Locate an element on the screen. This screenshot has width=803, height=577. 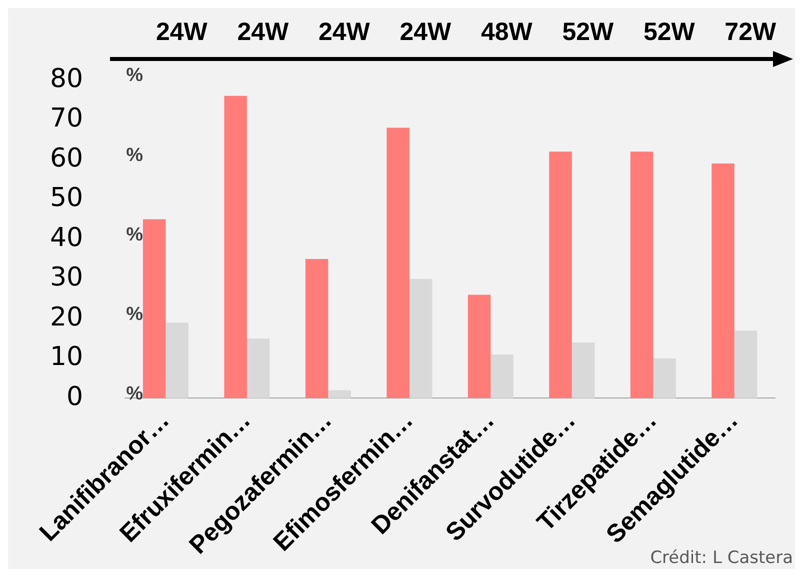
text: 72W is located at coordinates (750, 32).